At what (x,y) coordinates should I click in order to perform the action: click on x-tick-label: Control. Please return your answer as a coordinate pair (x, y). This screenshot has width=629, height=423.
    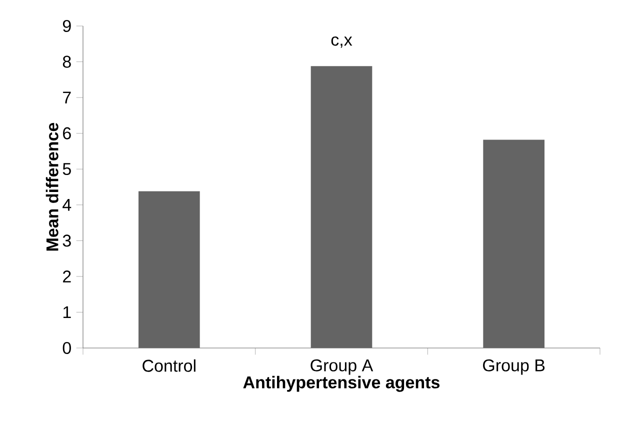
    Looking at the image, I should click on (169, 365).